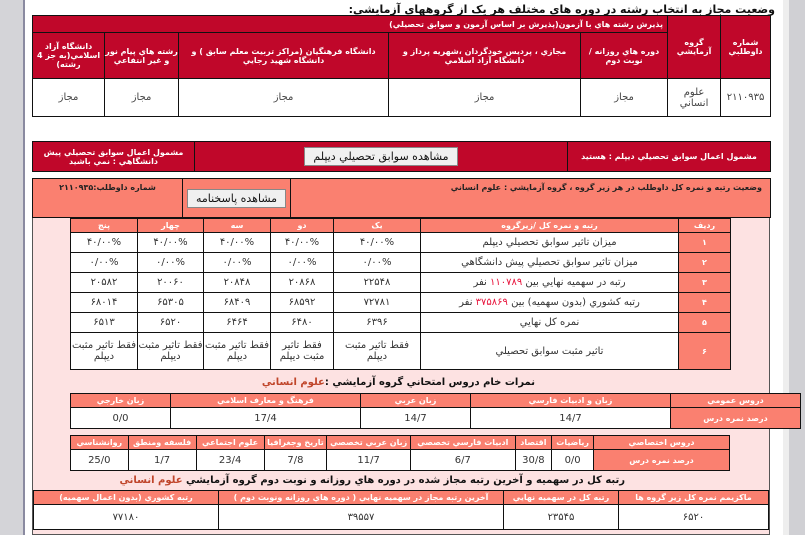 The width and height of the screenshot is (805, 535). What do you see at coordinates (151, 480) in the screenshot?
I see `final-group: علوم انساني` at bounding box center [151, 480].